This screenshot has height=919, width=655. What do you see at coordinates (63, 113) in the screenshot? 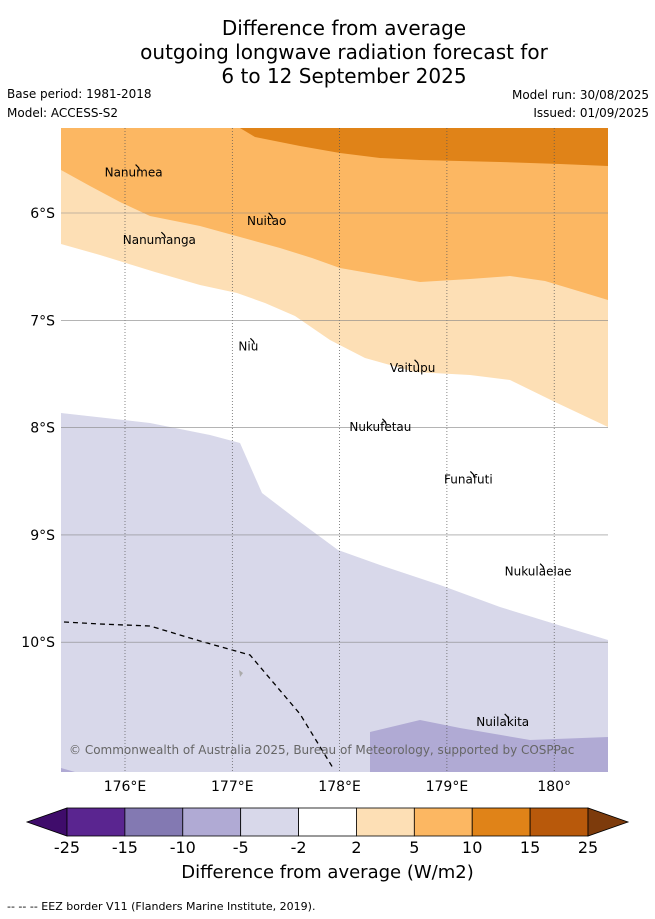
I see `model-name: Model: ACCESS-S2` at bounding box center [63, 113].